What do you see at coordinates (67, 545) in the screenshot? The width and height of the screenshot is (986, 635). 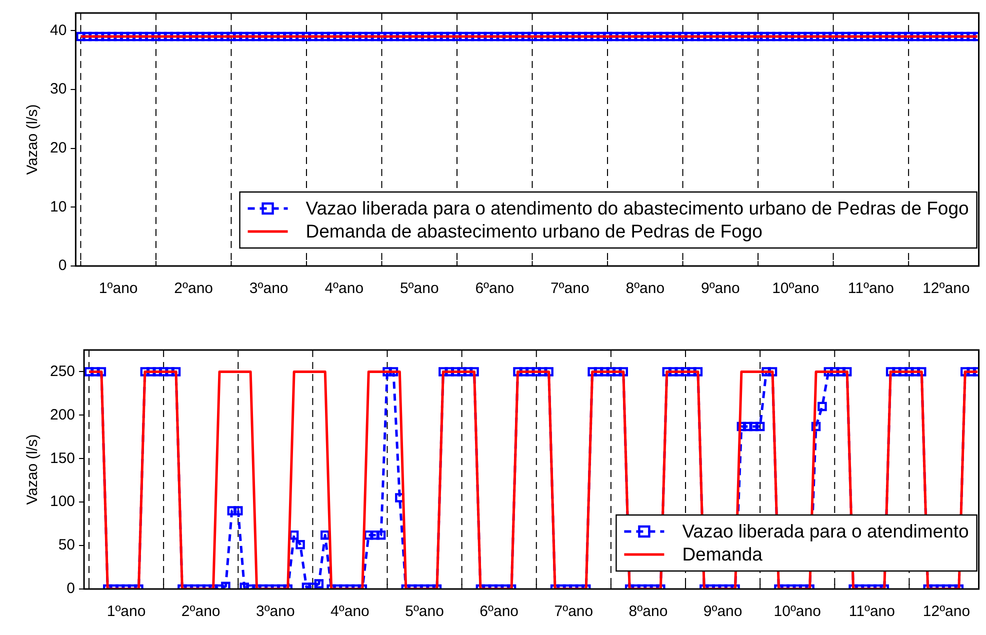 I see `y-tick-label: 50` at bounding box center [67, 545].